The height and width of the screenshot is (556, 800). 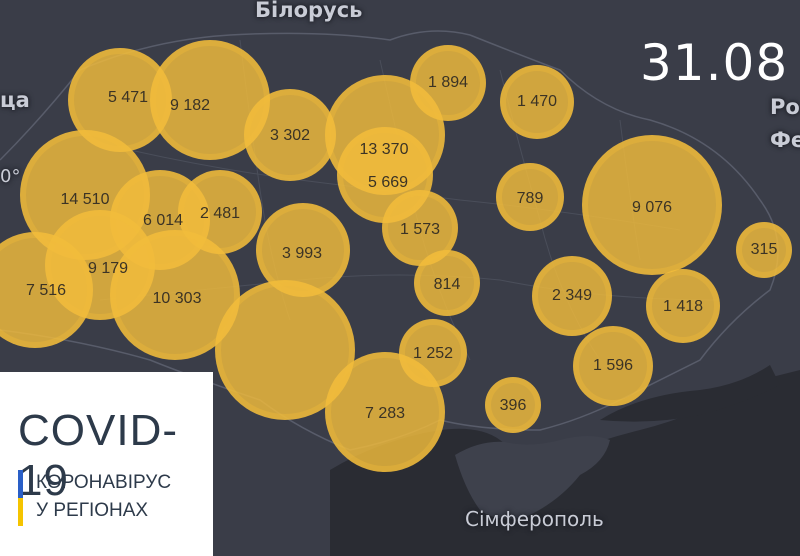 I want to click on case-count-label: 5 471, so click(x=128, y=97).